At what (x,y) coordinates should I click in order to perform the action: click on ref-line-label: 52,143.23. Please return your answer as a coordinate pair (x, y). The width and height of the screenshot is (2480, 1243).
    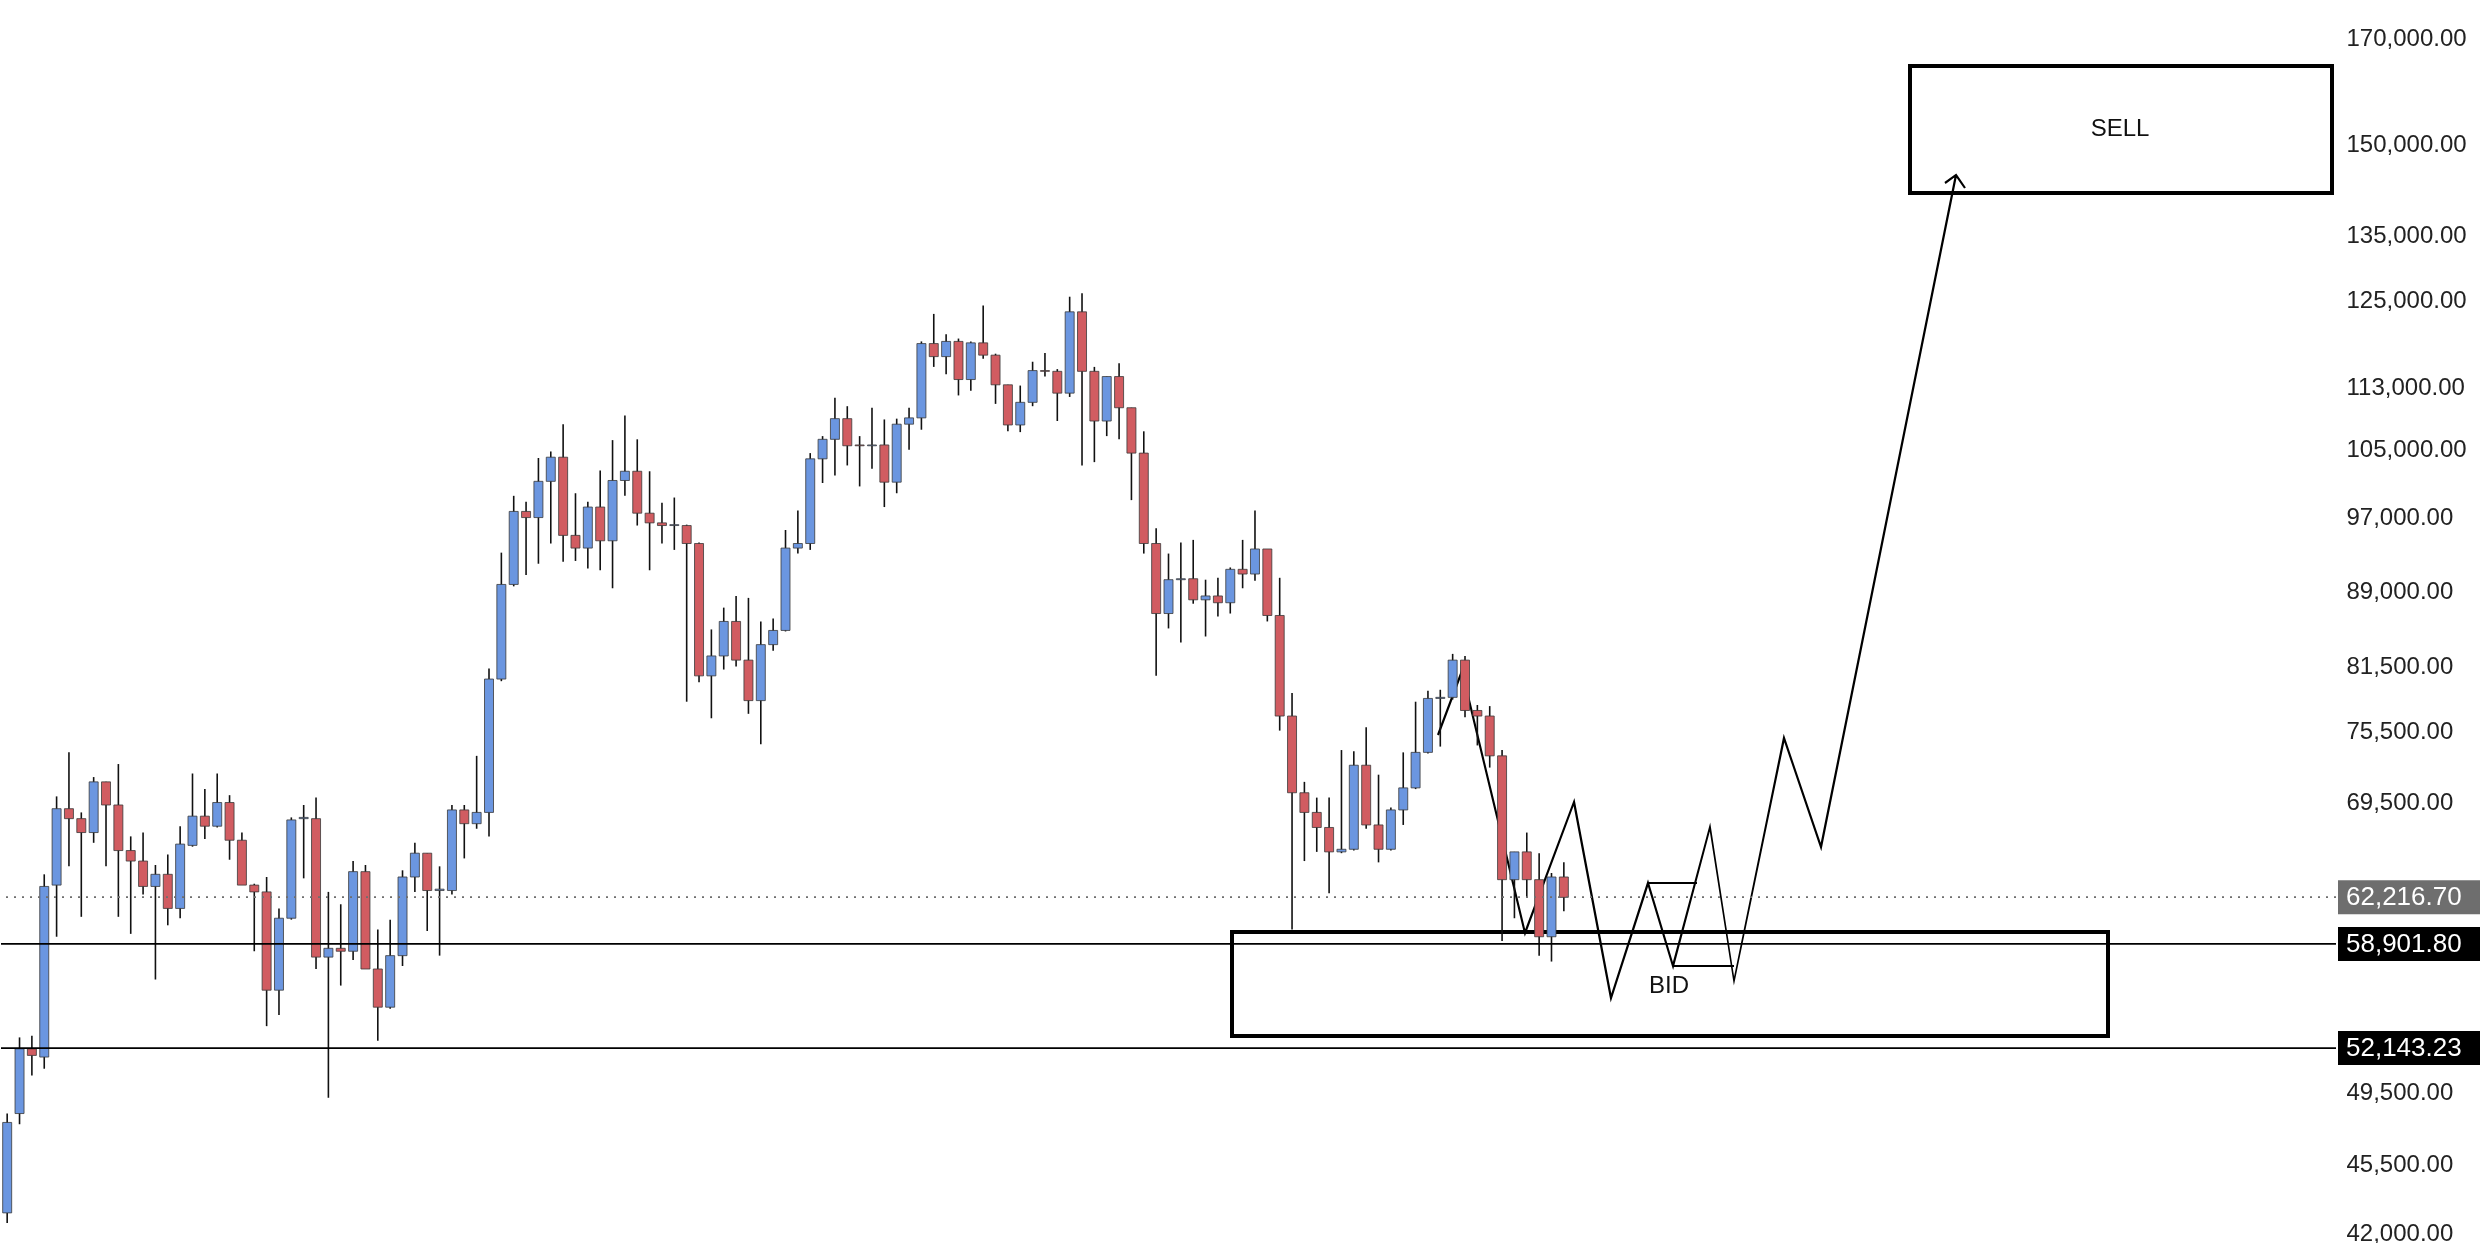
    Looking at the image, I should click on (2404, 1047).